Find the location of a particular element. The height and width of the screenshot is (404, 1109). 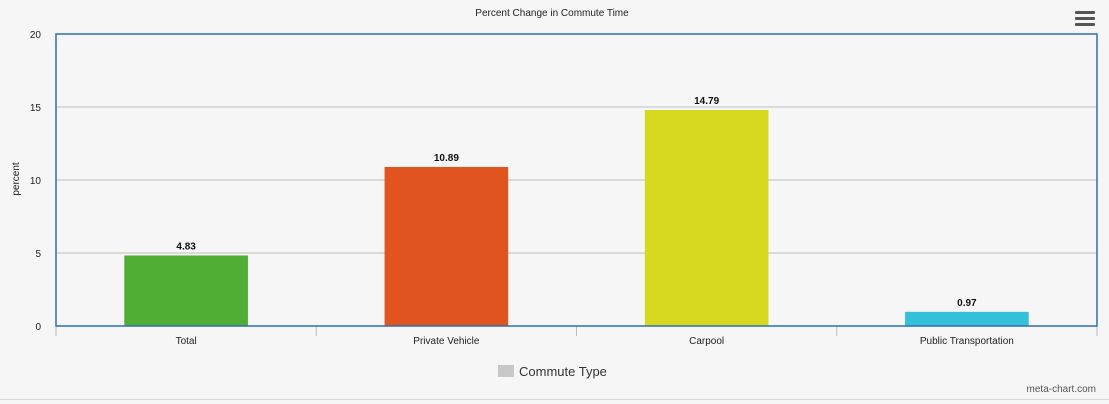

data-label: 14.79 is located at coordinates (706, 101).